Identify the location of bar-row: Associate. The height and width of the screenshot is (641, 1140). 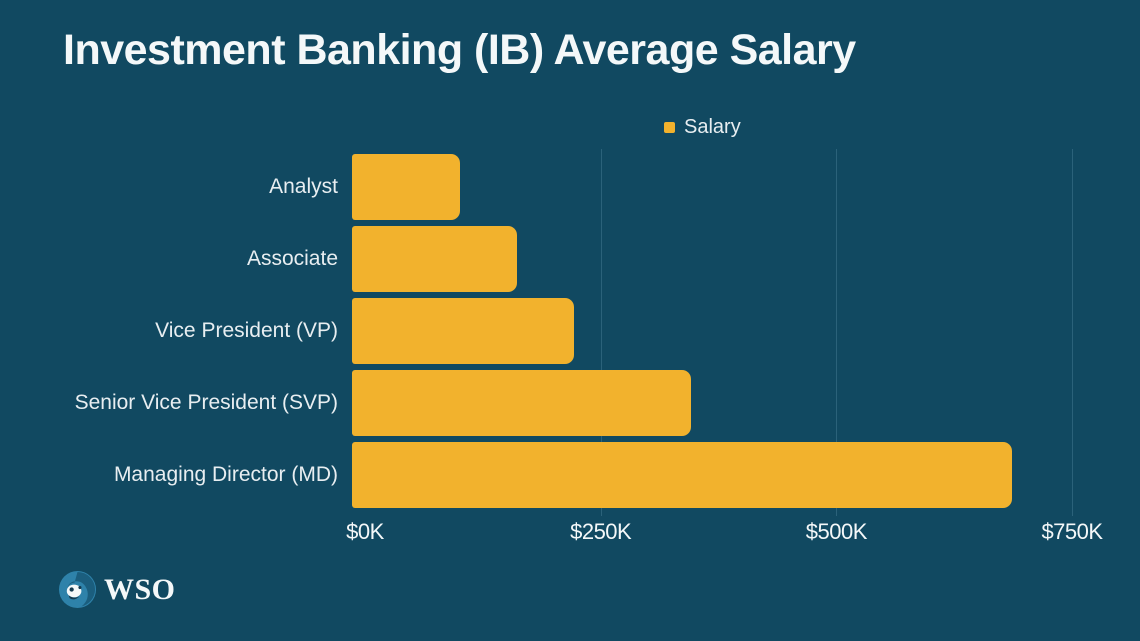
(536, 259).